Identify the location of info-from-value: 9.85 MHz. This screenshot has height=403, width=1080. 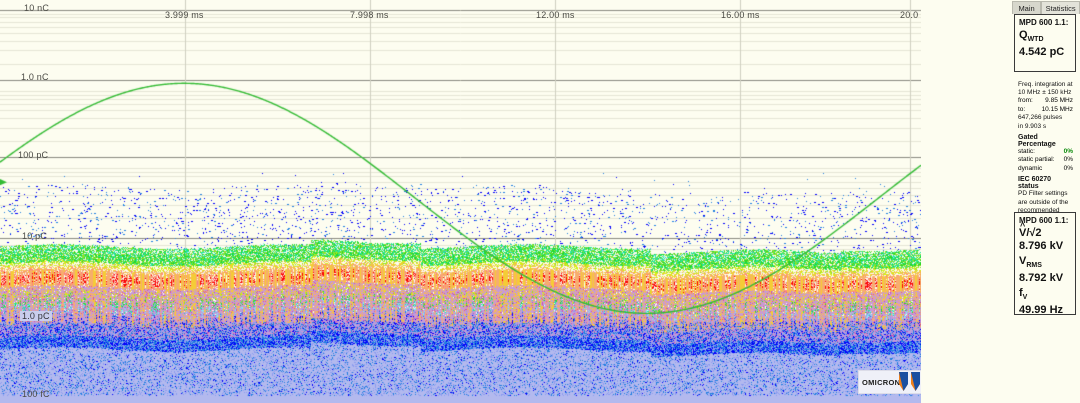
(1059, 101).